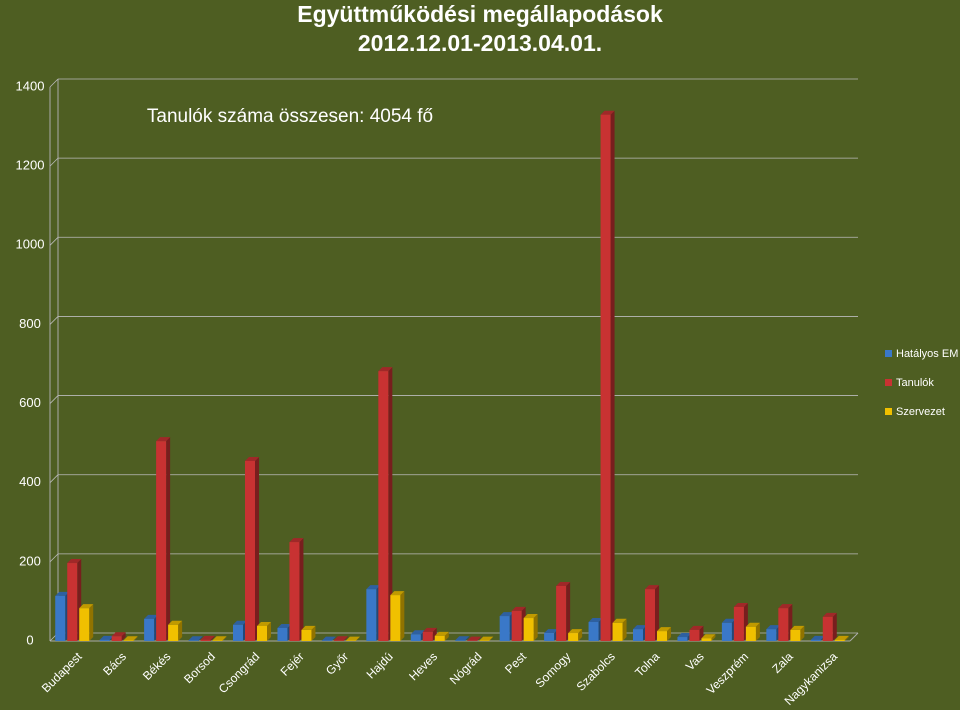 Image resolution: width=960 pixels, height=710 pixels. I want to click on chart-title: Együttműködési megállapodások, so click(480, 14).